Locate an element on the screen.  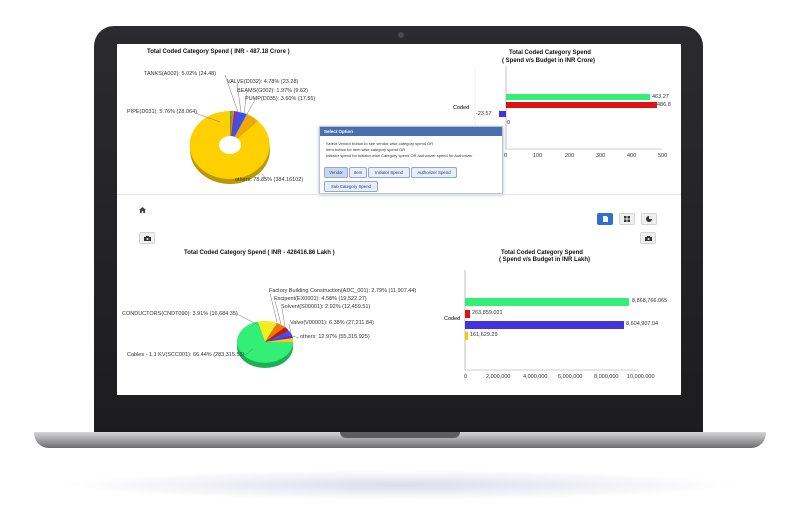
right-camera-button is located at coordinates (648, 238).